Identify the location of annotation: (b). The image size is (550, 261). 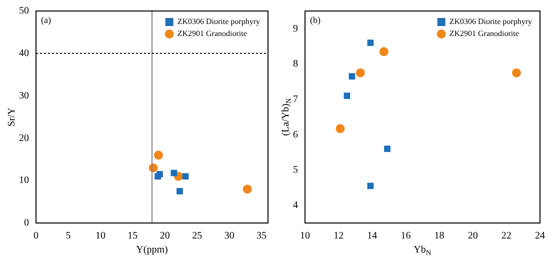
(315, 19).